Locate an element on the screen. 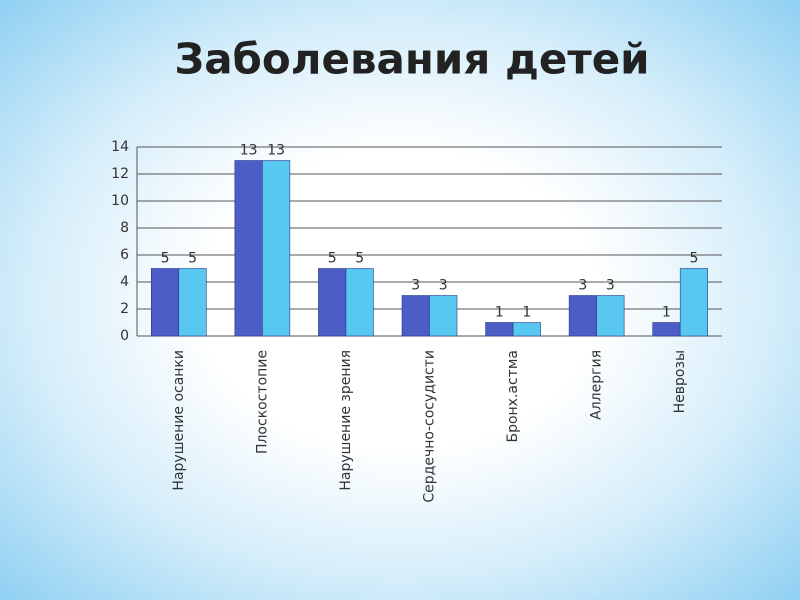 This screenshot has height=600, width=800. y-tick-label: 2 is located at coordinates (124, 309).